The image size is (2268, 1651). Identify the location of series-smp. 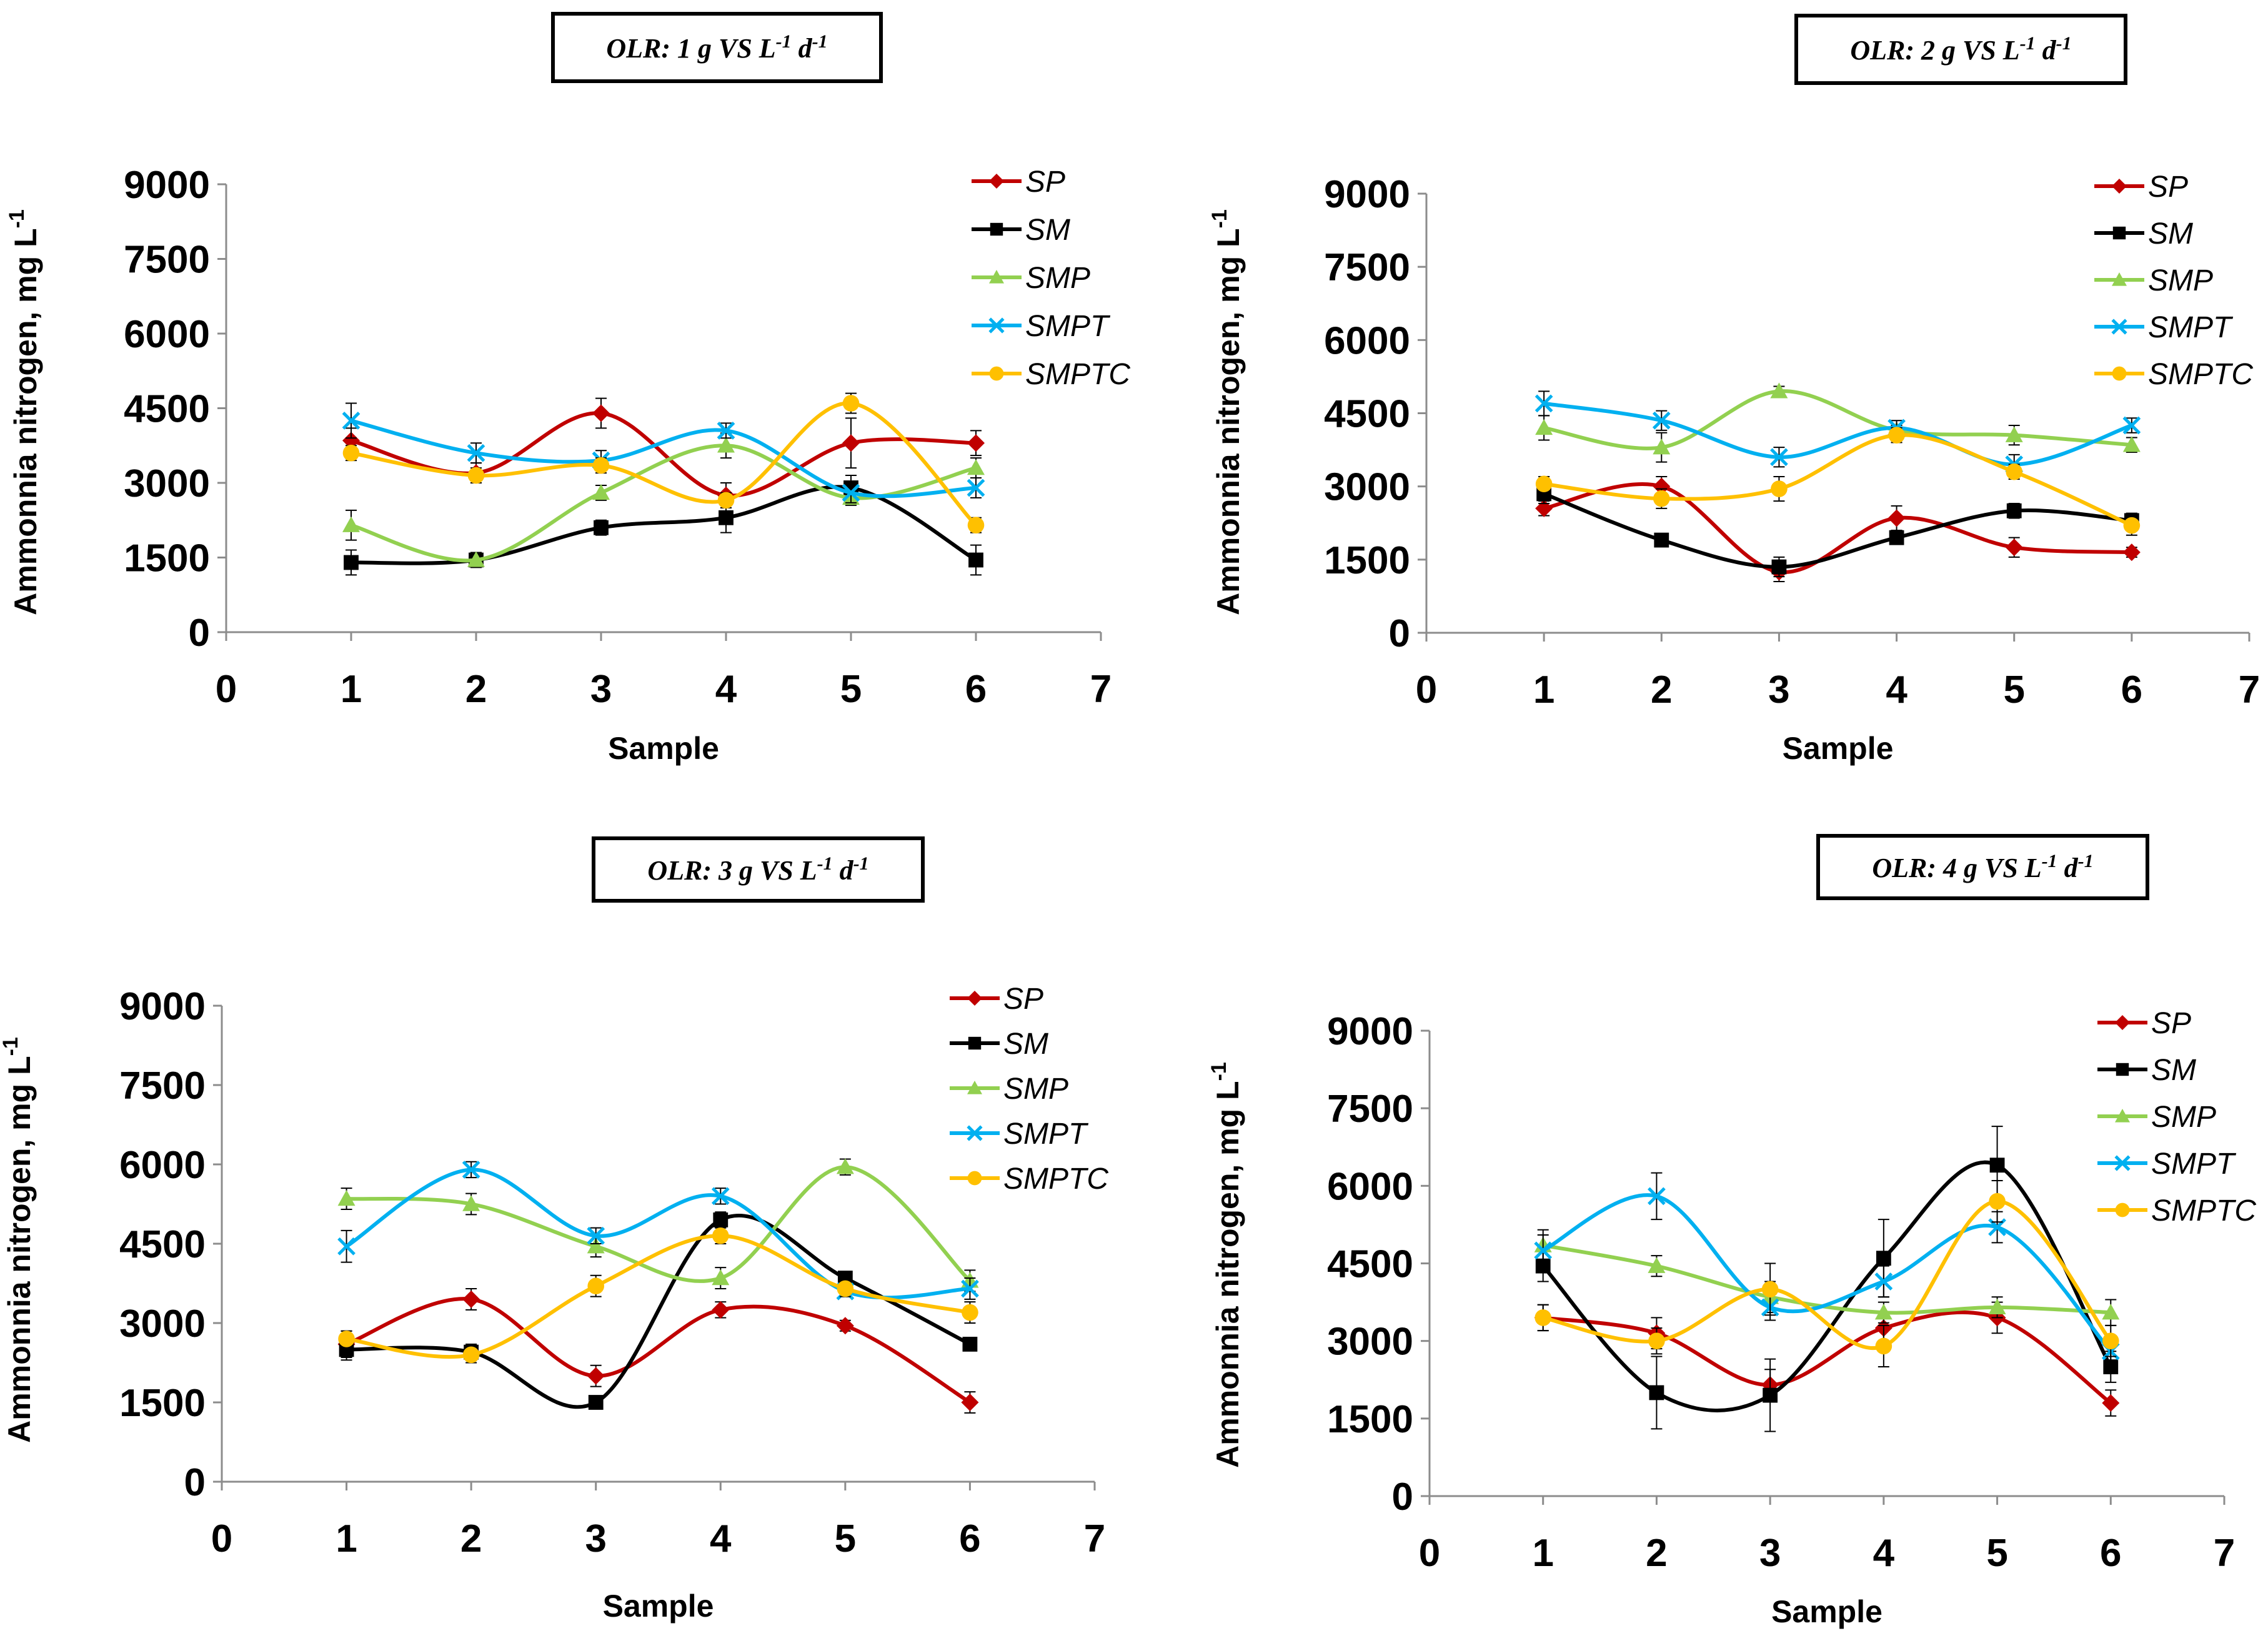
(1827, 1277).